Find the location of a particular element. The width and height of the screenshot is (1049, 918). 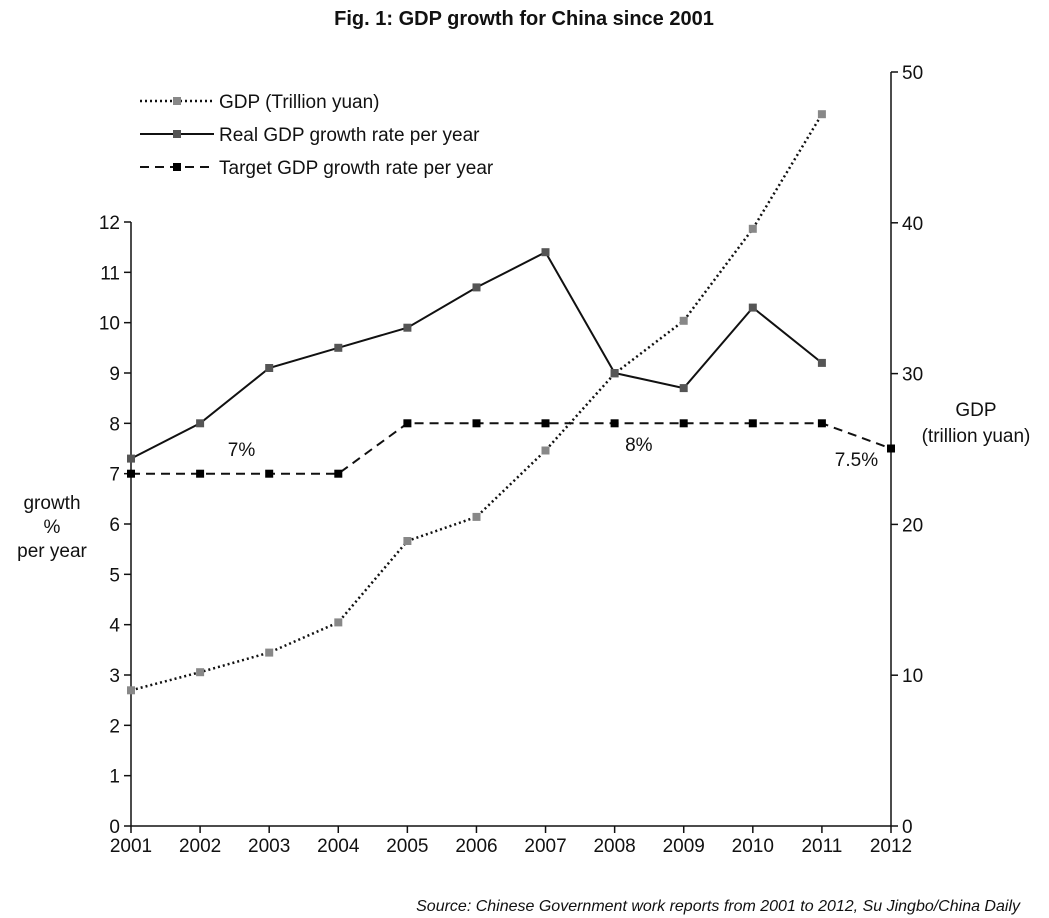

x-tick-label: 2012 is located at coordinates (891, 846).